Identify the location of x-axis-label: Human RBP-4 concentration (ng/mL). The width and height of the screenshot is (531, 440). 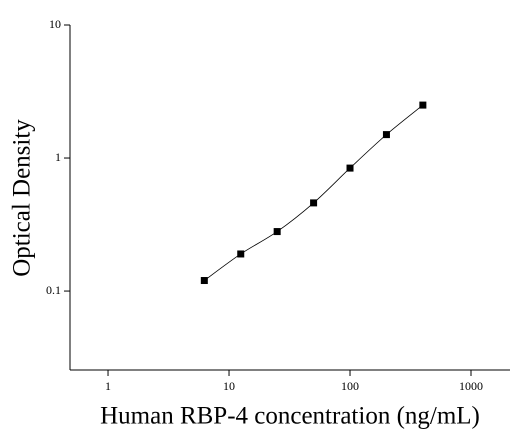
(290, 416).